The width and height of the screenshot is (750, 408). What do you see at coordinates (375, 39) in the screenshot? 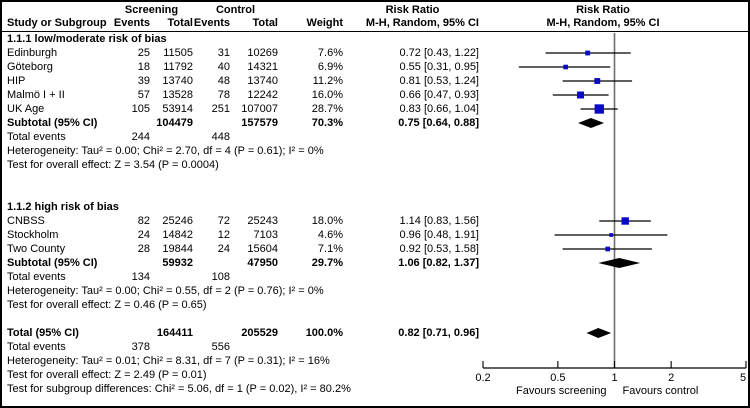
I see `section-row: 1.1.1 low/moderate risk of bias` at bounding box center [375, 39].